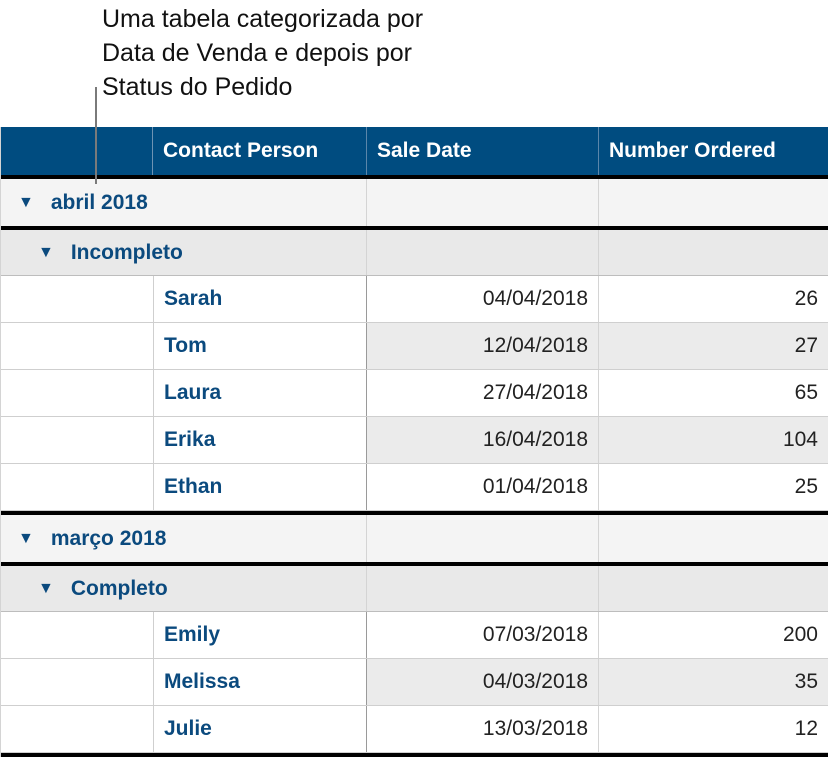 The image size is (828, 757). I want to click on header-row: Contact Person Sale Date Number Ordered, so click(414, 151).